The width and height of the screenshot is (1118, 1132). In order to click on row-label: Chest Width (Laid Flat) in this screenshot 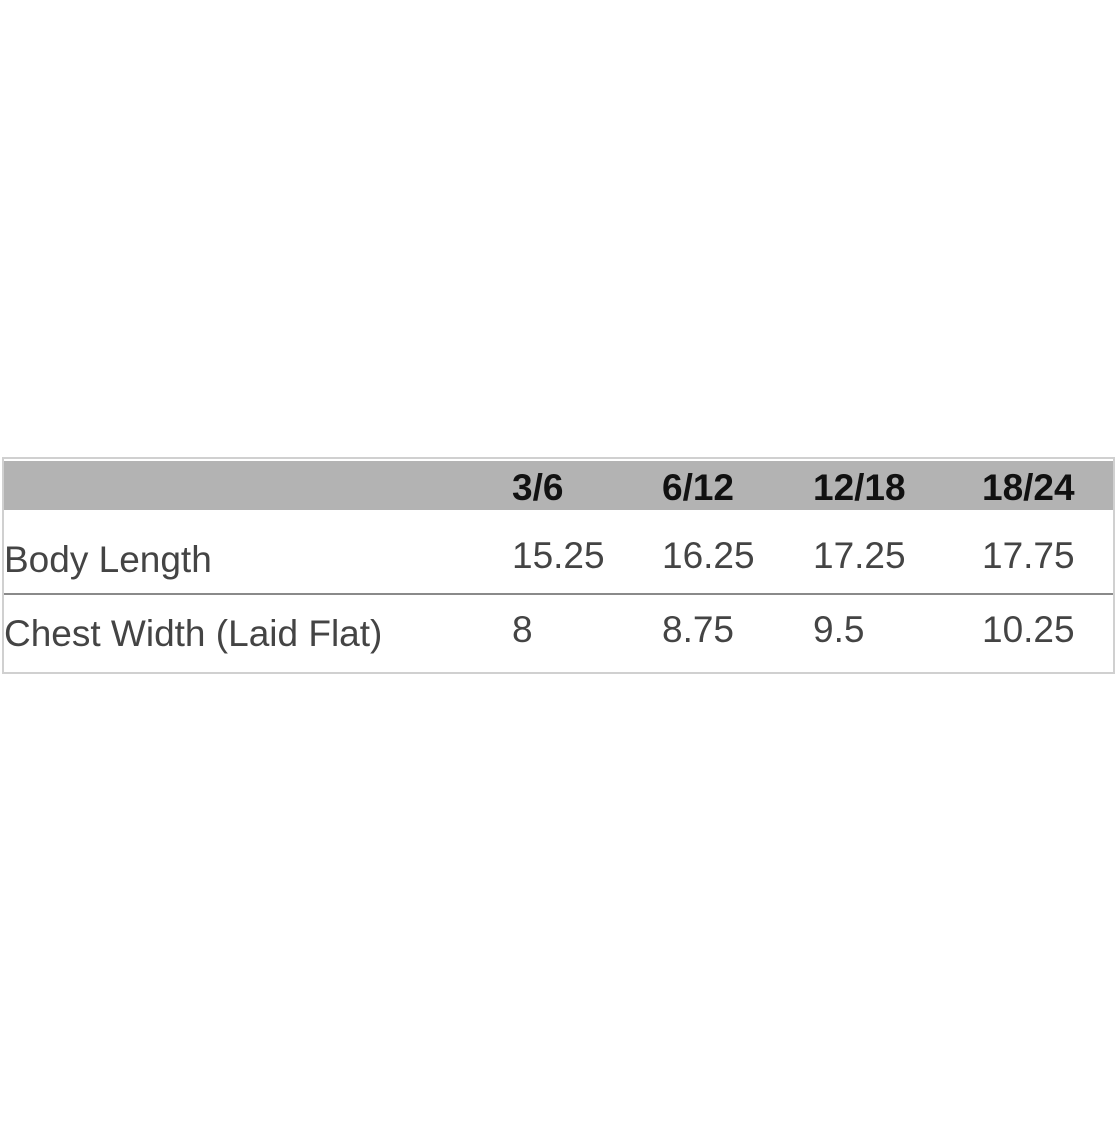, I will do `click(193, 633)`.